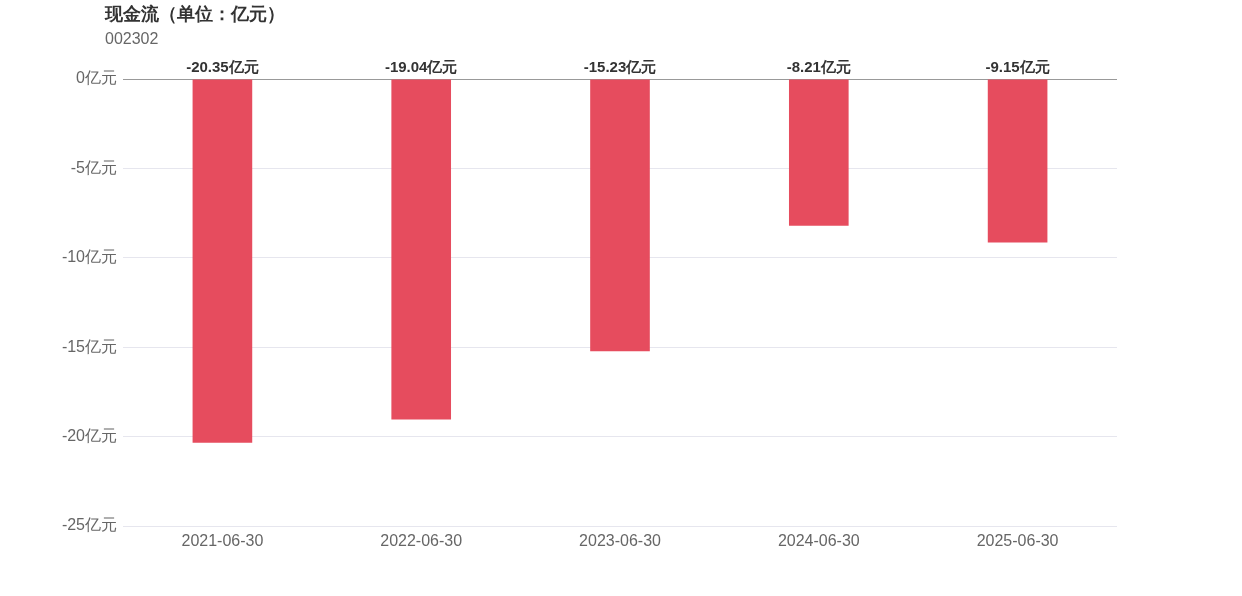 This screenshot has width=1242, height=596. What do you see at coordinates (620, 66) in the screenshot?
I see `data-label: -15.23亿元` at bounding box center [620, 66].